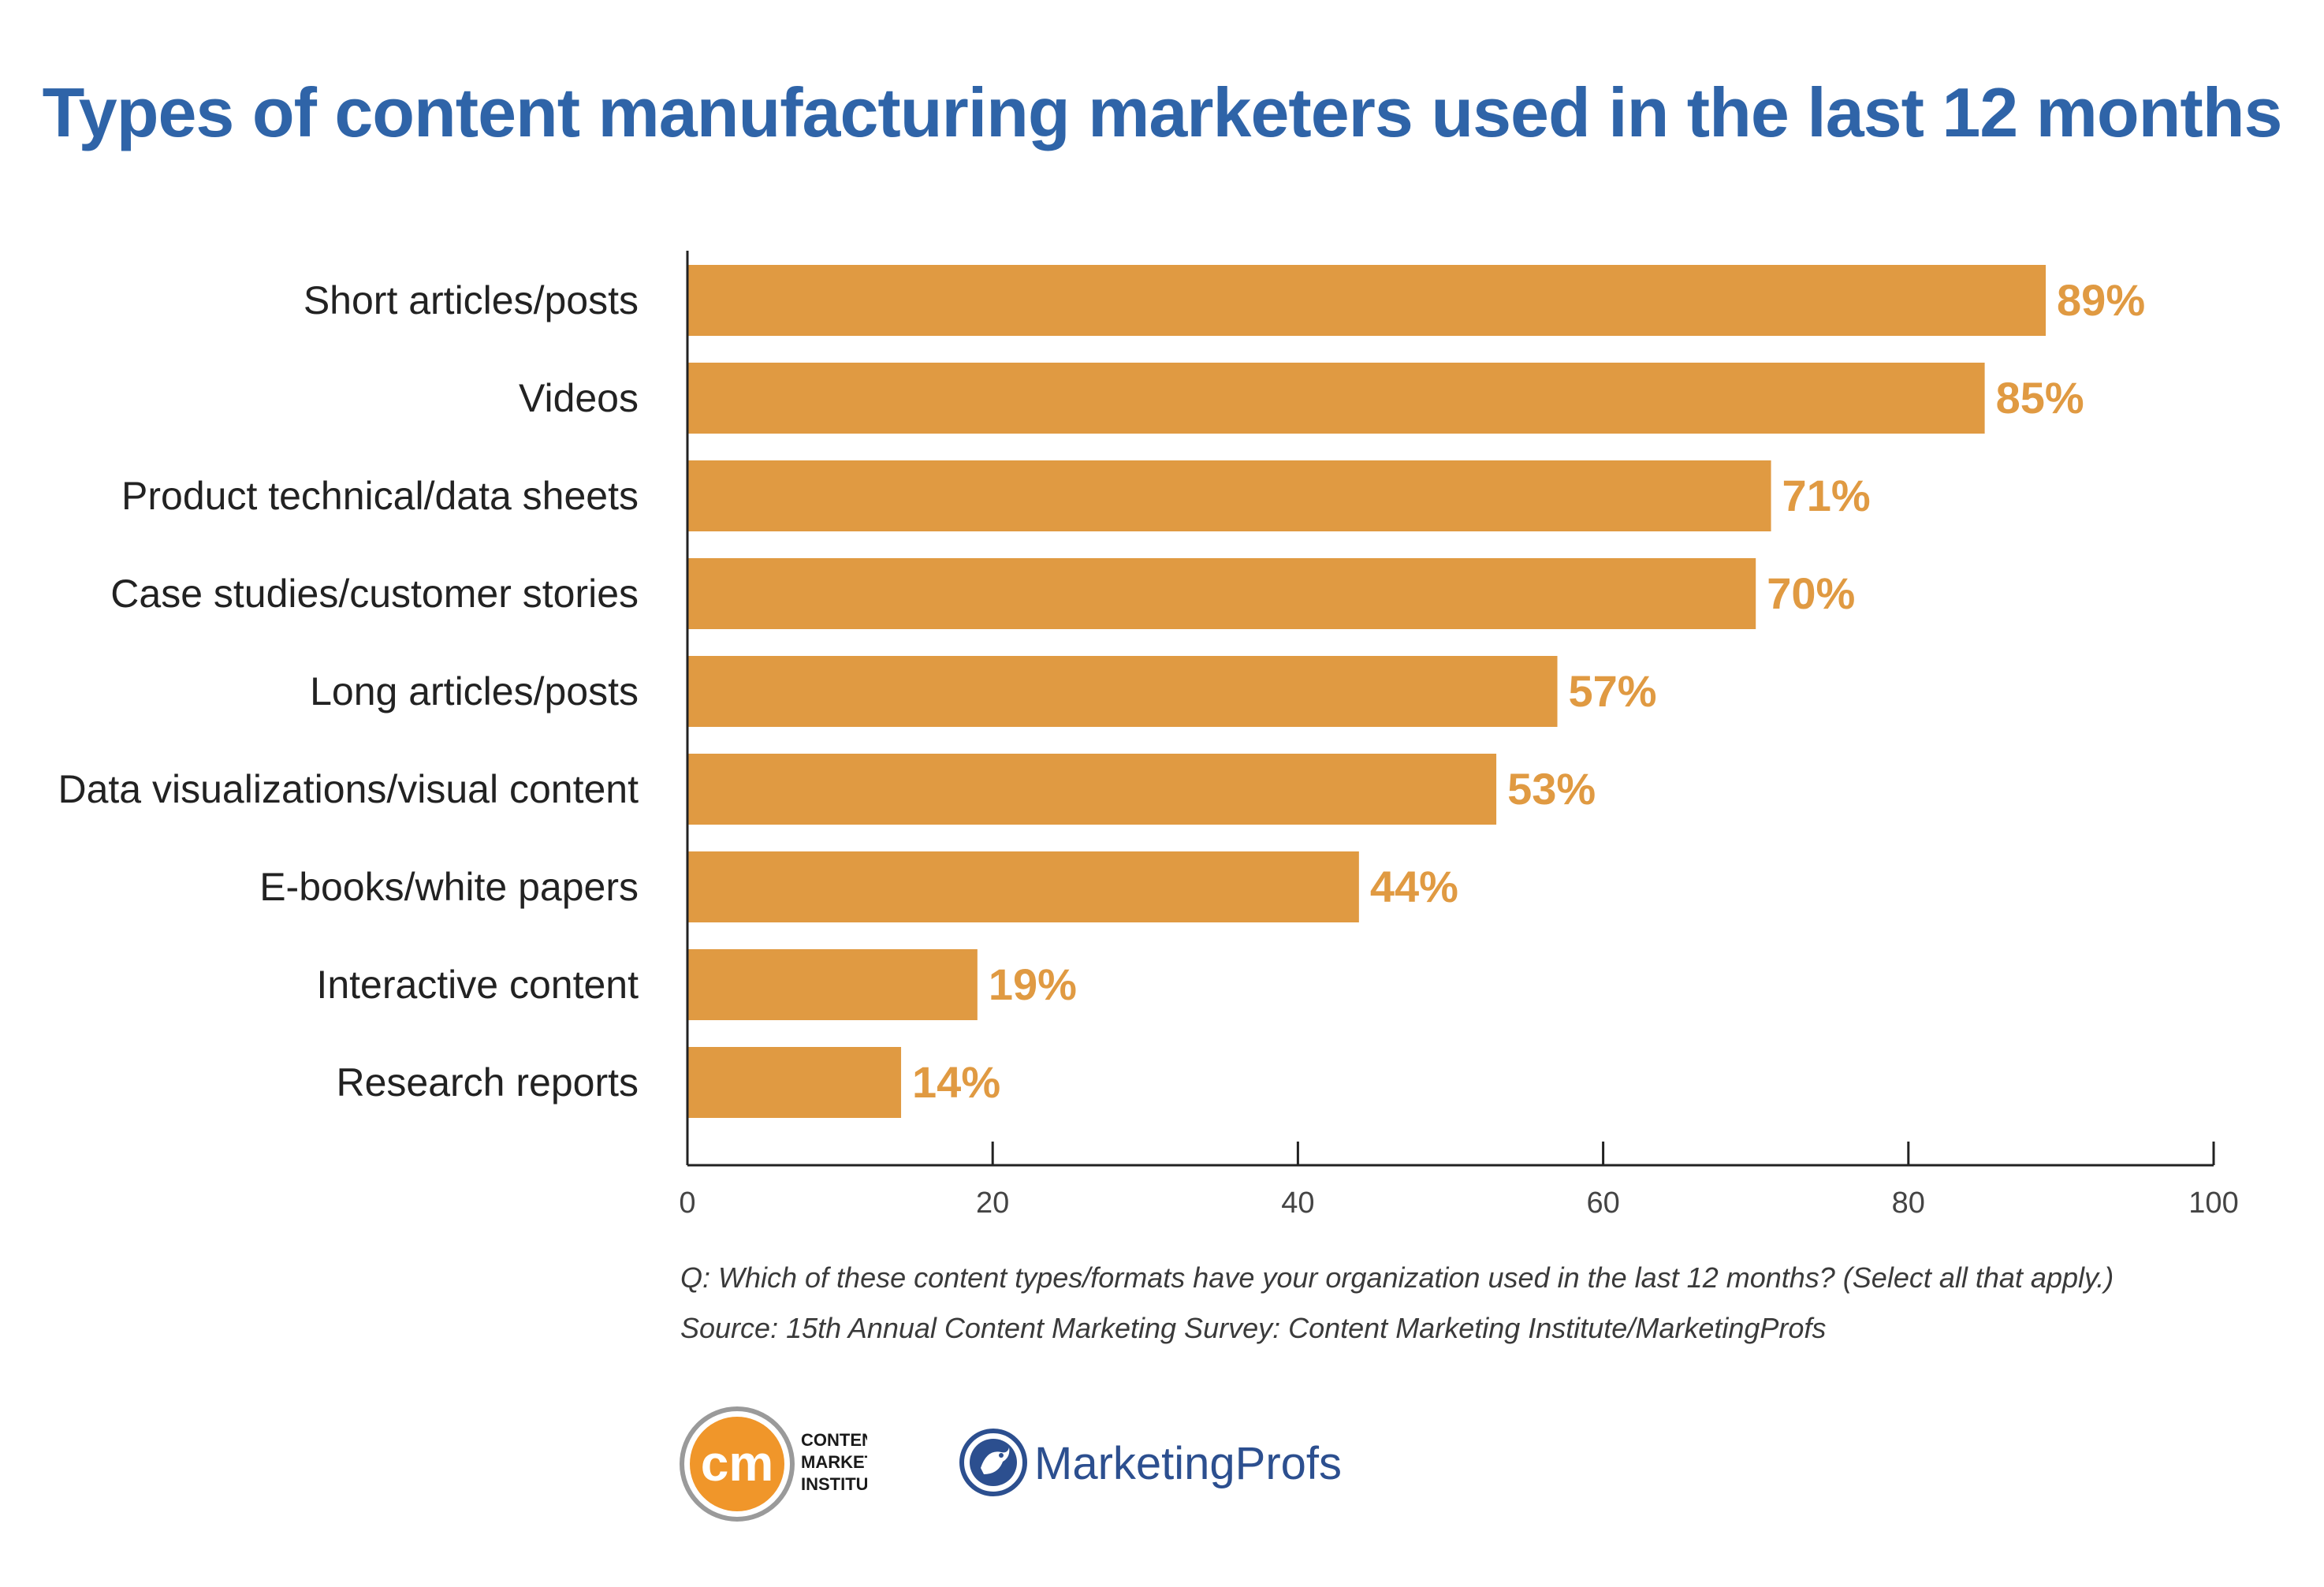 The image size is (2324, 1587). I want to click on category-label: Product technical/data sheets, so click(380, 496).